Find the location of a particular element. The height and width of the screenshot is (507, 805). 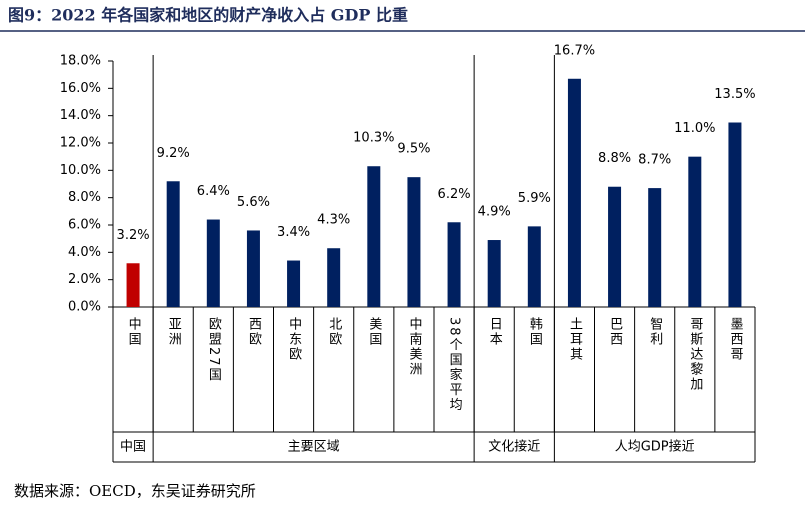

chart-title: 图9：2022 年各国家和地区的财产净收入占 GDP 比重 is located at coordinates (208, 15).